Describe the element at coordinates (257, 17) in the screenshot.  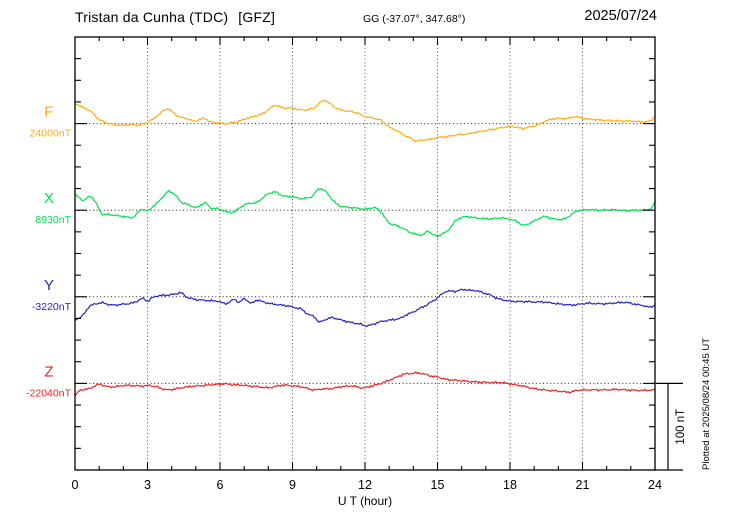
I see `institute-tag: [GFZ]` at that location.